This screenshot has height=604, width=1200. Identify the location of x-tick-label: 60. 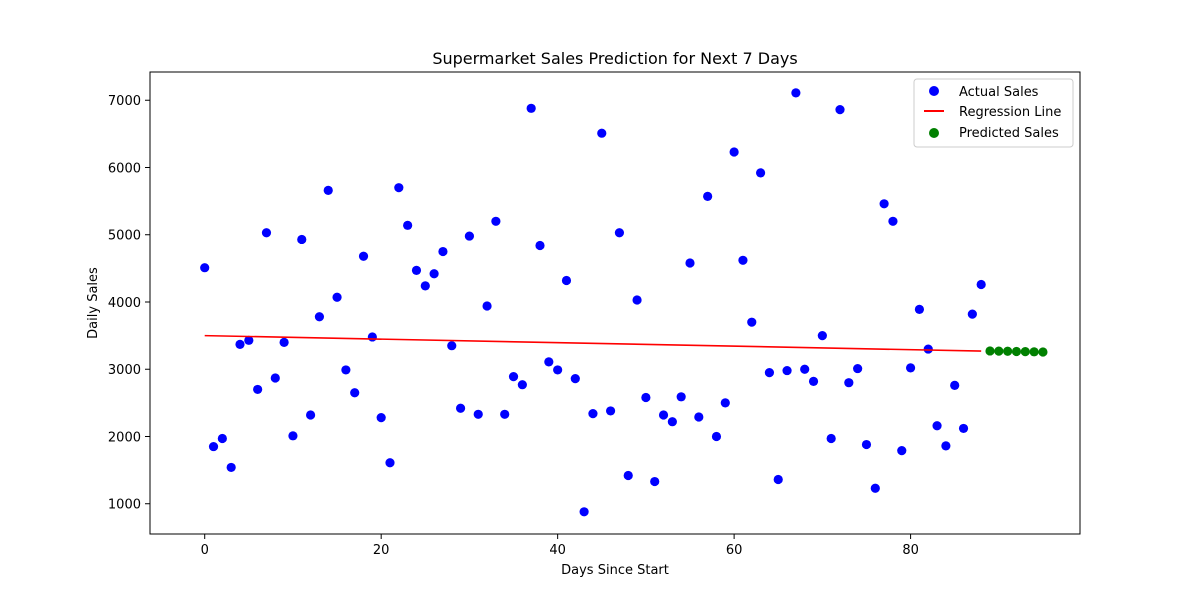
(734, 550).